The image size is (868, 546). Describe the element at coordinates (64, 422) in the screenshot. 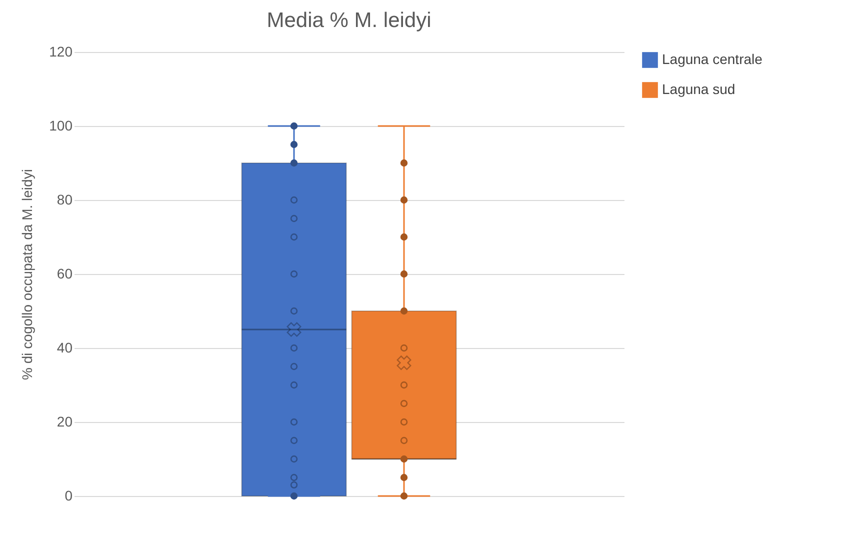

I see `y-tick-label: 20` at that location.